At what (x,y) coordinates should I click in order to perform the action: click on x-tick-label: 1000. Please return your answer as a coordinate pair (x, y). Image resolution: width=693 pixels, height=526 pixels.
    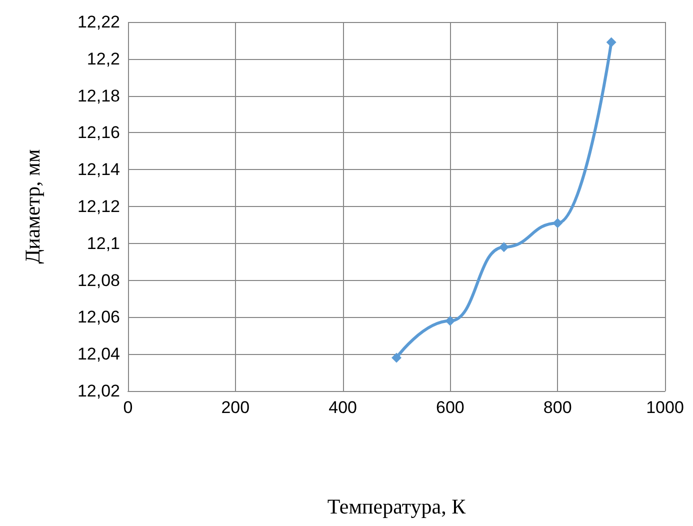
    Looking at the image, I should click on (665, 407).